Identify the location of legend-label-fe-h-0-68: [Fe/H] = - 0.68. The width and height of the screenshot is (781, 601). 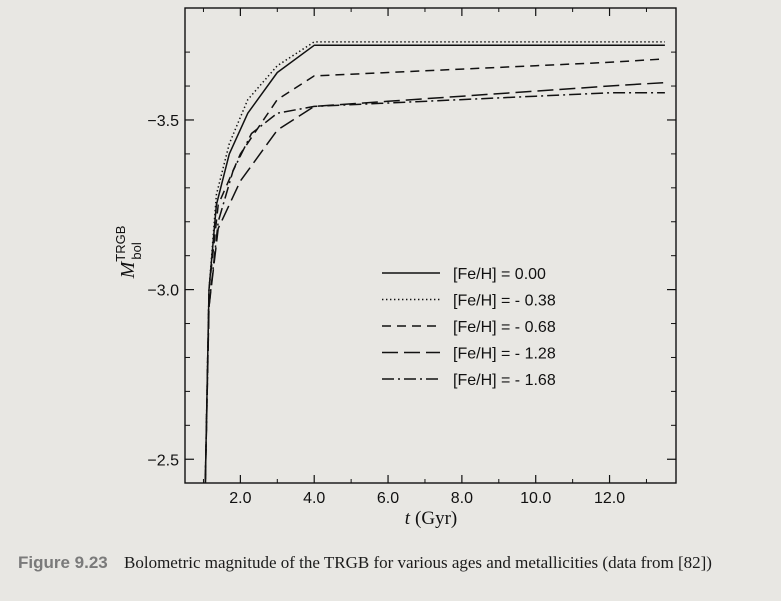
(504, 327).